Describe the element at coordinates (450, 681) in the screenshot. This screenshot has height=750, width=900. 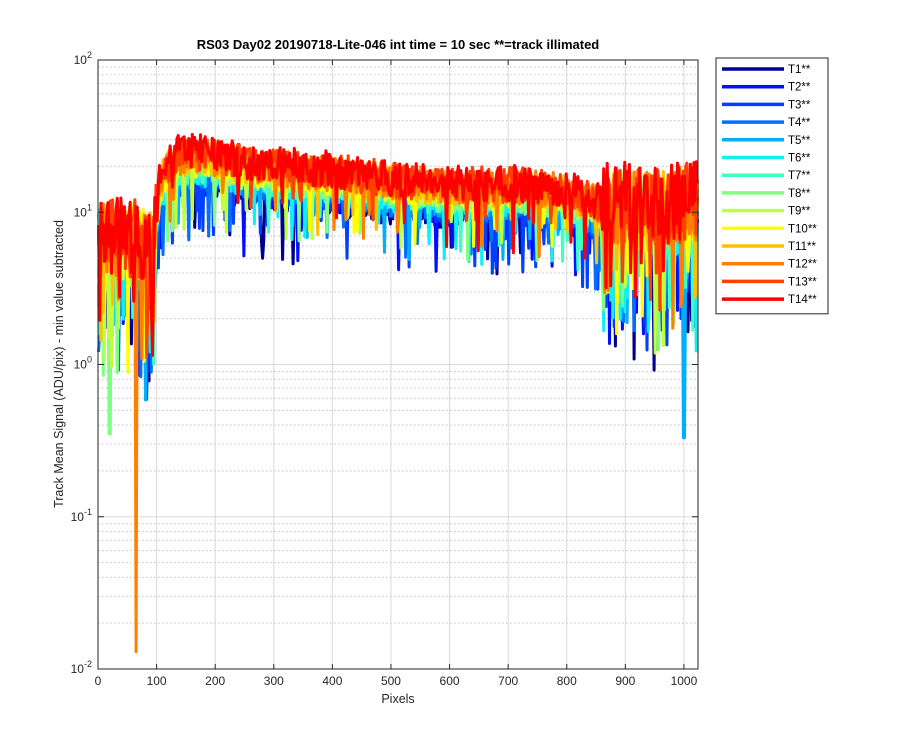
I see `x-tick-label: 600` at that location.